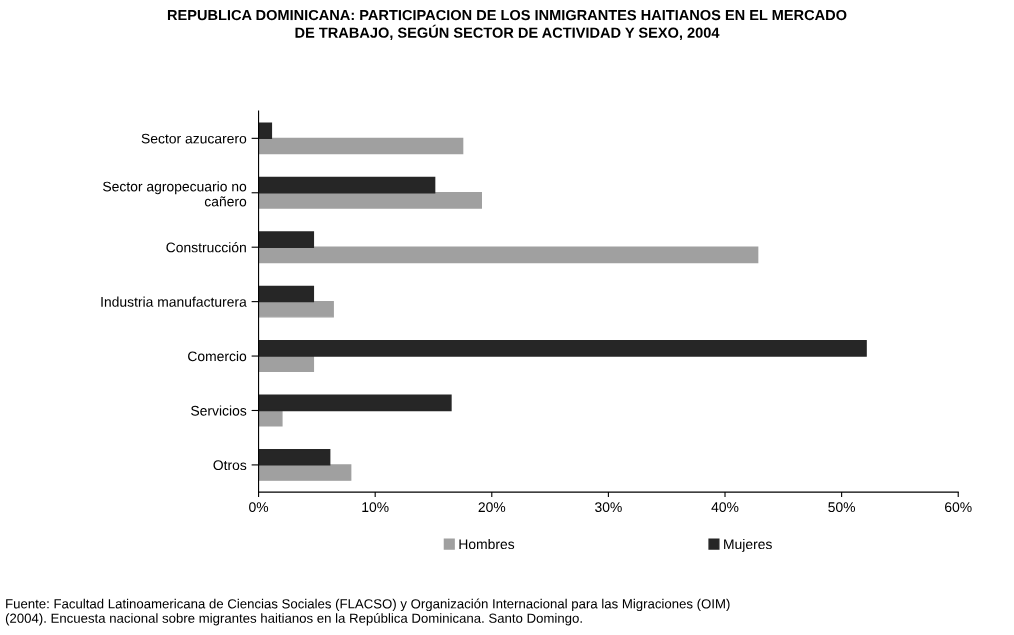  I want to click on x-tick-label: 0%, so click(259, 507).